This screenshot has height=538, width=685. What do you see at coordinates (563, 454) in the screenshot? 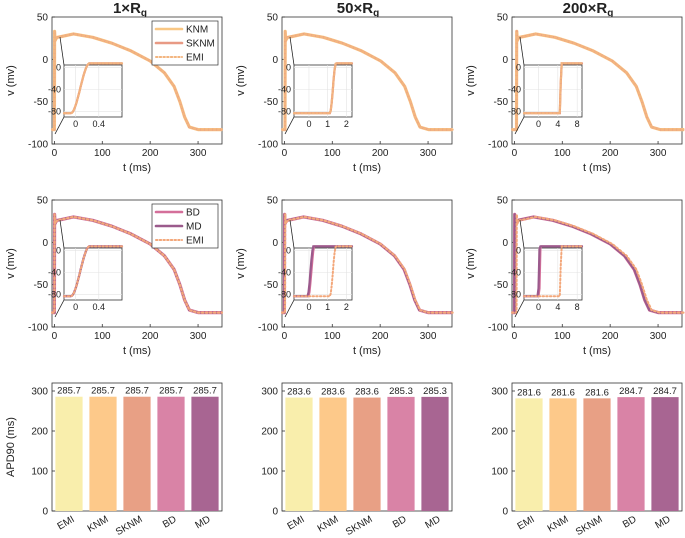
I see `bar-knm` at bounding box center [563, 454].